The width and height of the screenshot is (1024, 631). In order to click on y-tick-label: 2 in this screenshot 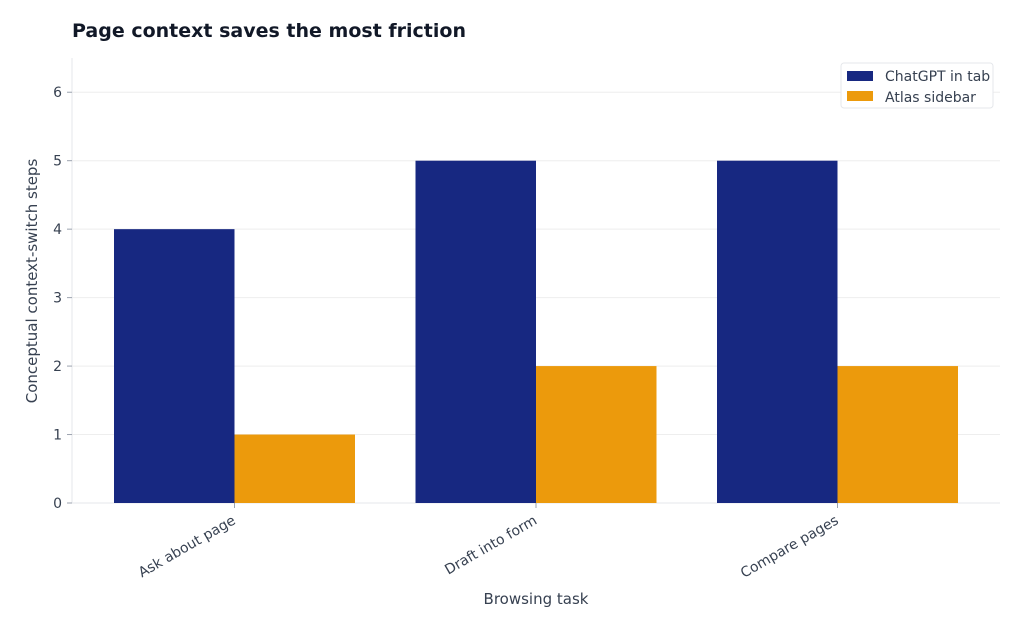, I will do `click(57, 367)`.